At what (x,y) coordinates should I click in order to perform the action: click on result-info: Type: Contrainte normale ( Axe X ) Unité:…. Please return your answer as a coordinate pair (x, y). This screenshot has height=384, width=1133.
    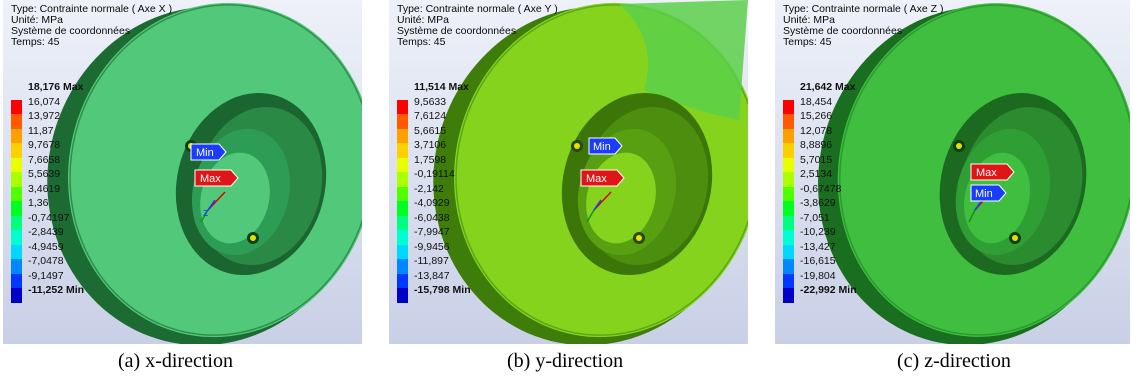
    Looking at the image, I should click on (92, 25).